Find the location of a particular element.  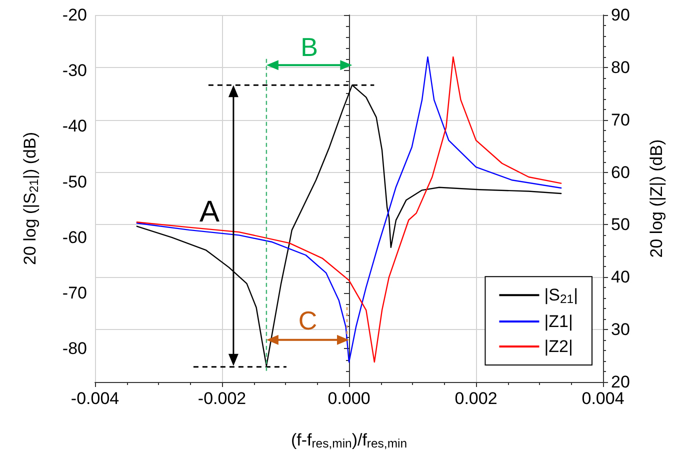

x-tick-label: 0.002 is located at coordinates (476, 398).